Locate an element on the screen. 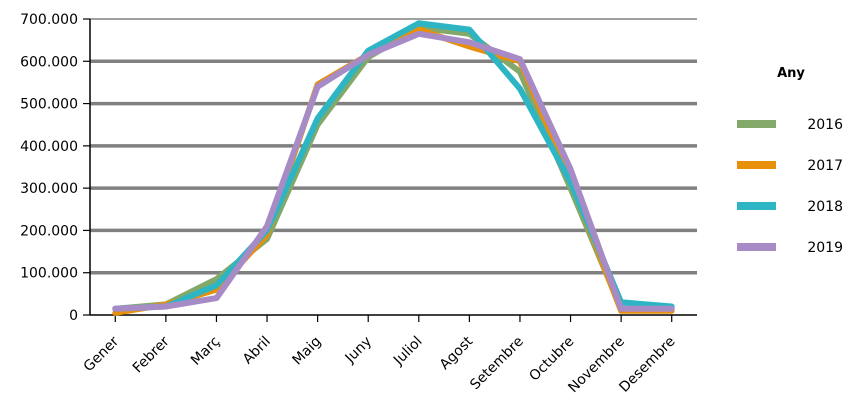 The height and width of the screenshot is (412, 846). y-tick-label: 700.000 is located at coordinates (49, 20).